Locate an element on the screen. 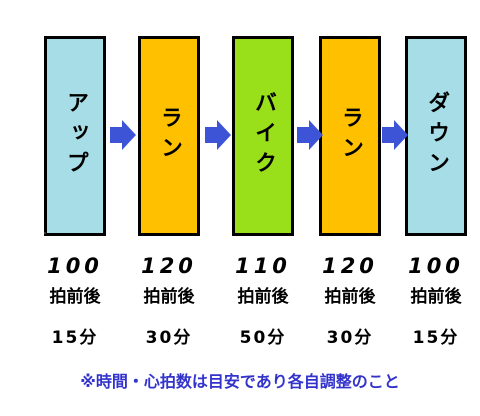 The height and width of the screenshot is (416, 480). bpm-unit-warmup: 拍前後 is located at coordinates (75, 297).